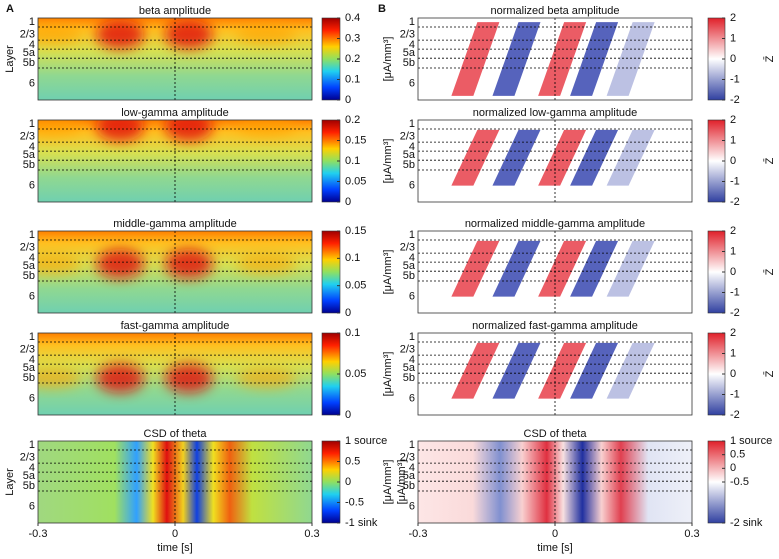 Image resolution: width=779 pixels, height=559 pixels. What do you see at coordinates (555, 534) in the screenshot?
I see `x-tick-label: 0` at bounding box center [555, 534].